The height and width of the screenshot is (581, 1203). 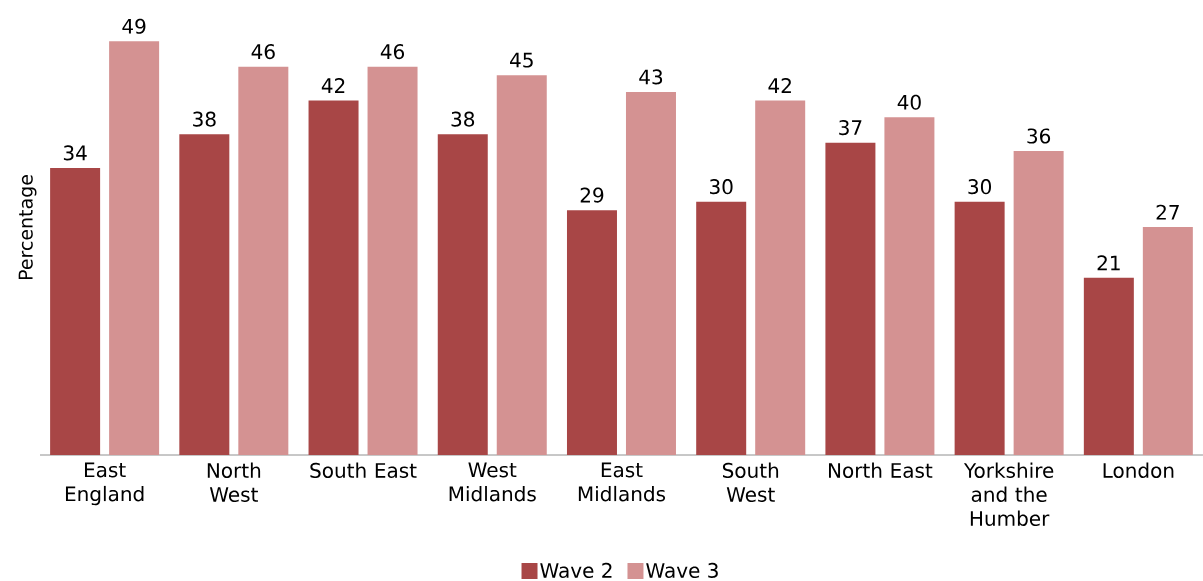 What do you see at coordinates (234, 482) in the screenshot?
I see `x-tick-label: North West` at bounding box center [234, 482].